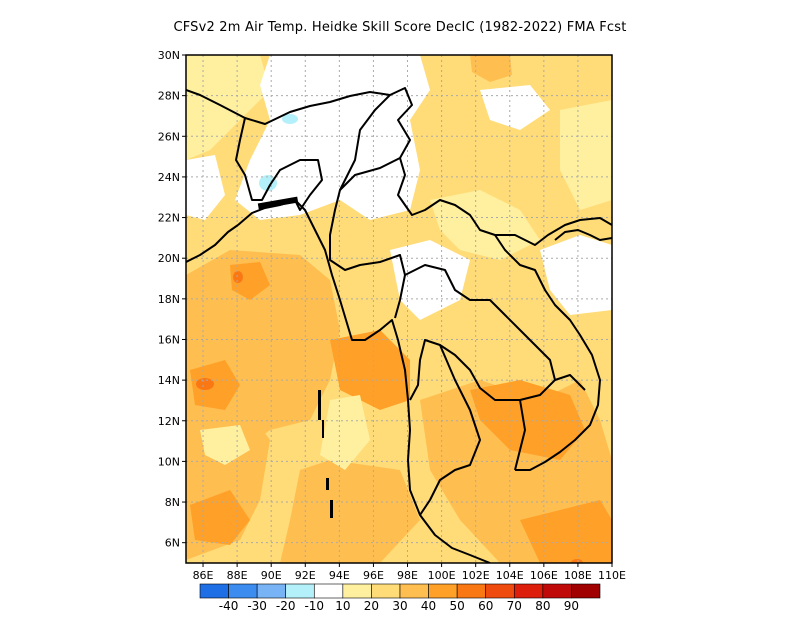 This screenshot has width=800, height=618. Describe the element at coordinates (169, 218) in the screenshot. I see `lat-tick-label: 22N` at that location.